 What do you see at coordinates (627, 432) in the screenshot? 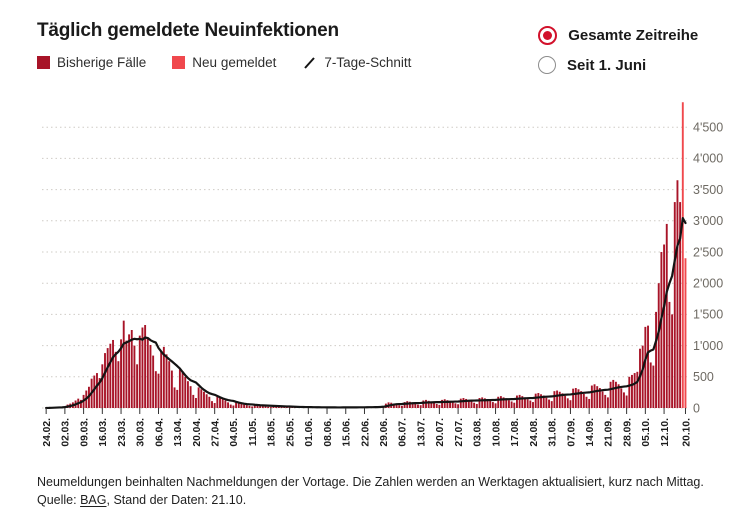
I see `x-axis-label: 28.09.` at bounding box center [627, 432].